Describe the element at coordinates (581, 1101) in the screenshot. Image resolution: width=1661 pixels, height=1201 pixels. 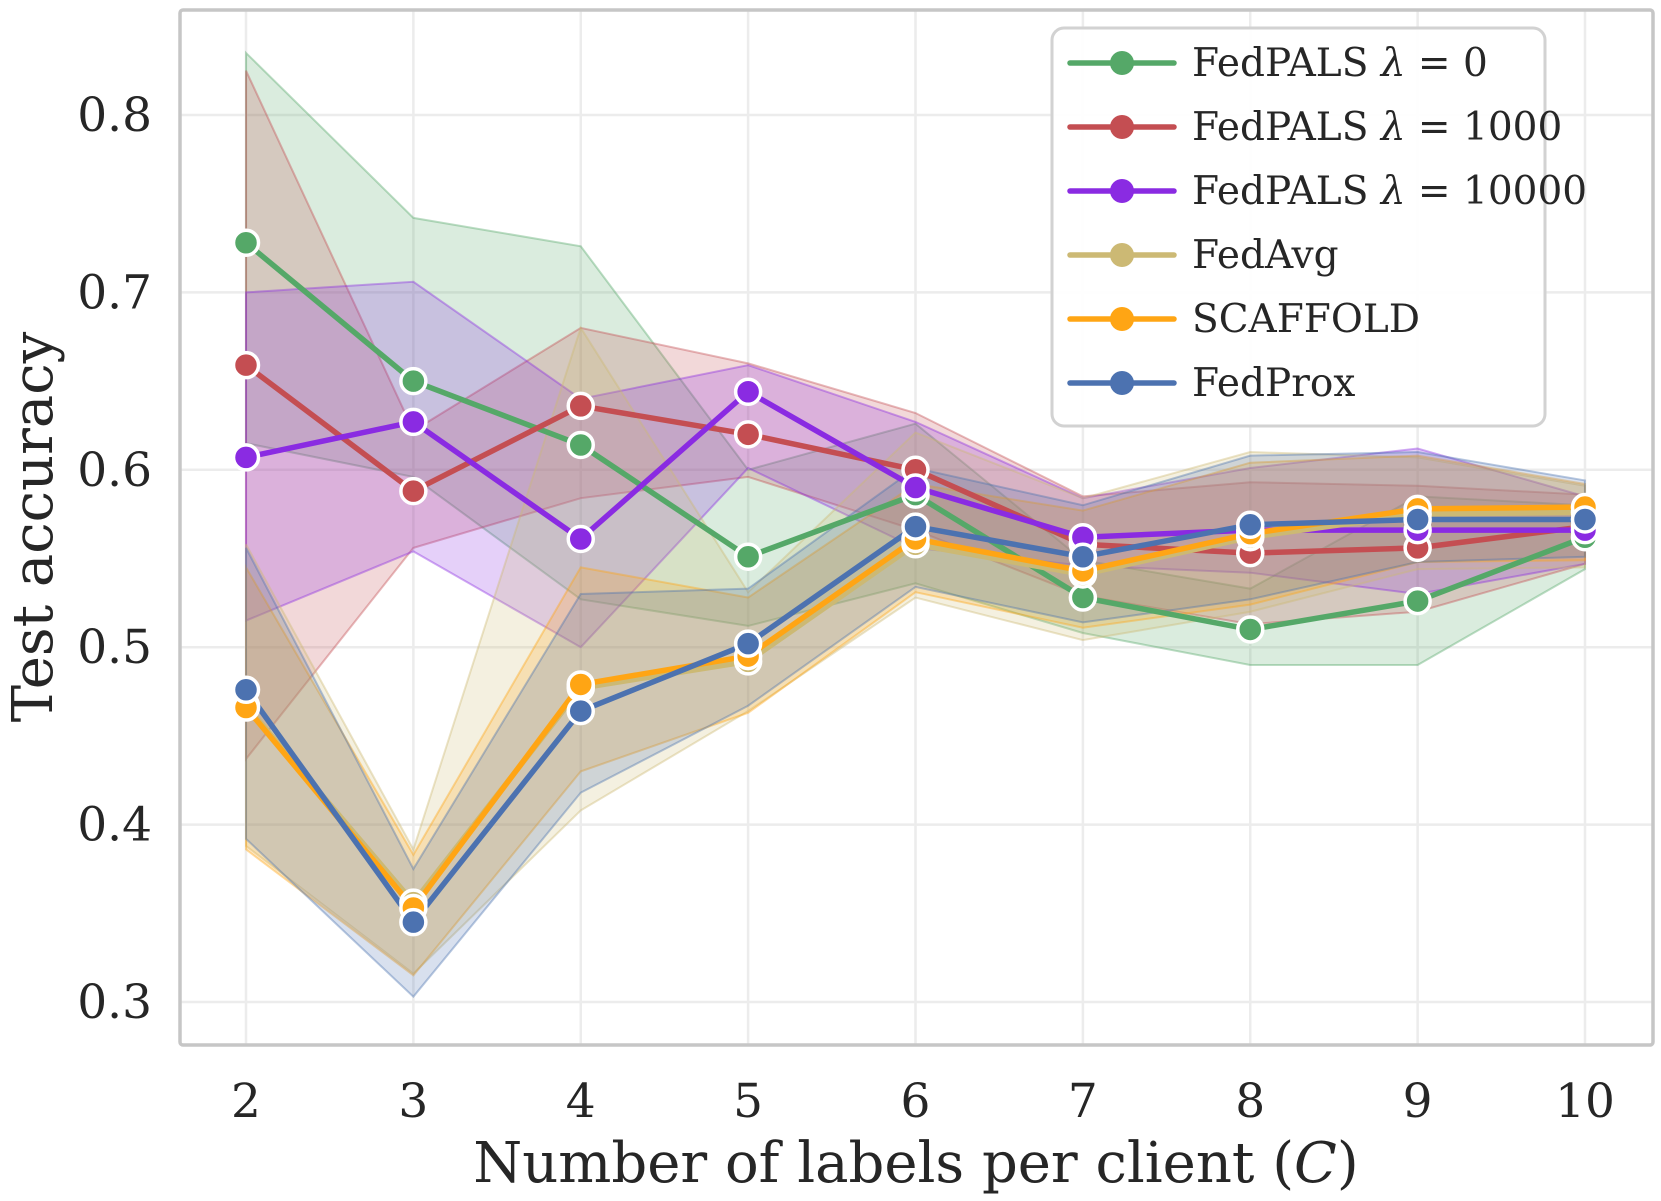
I see `x-tick-label: 4` at that location.